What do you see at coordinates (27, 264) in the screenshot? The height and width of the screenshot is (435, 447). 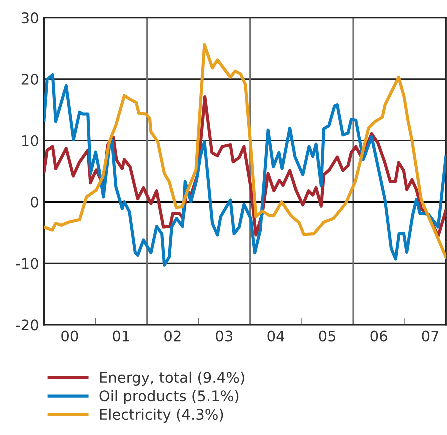 I see `y-tick-label: -10` at bounding box center [27, 264].